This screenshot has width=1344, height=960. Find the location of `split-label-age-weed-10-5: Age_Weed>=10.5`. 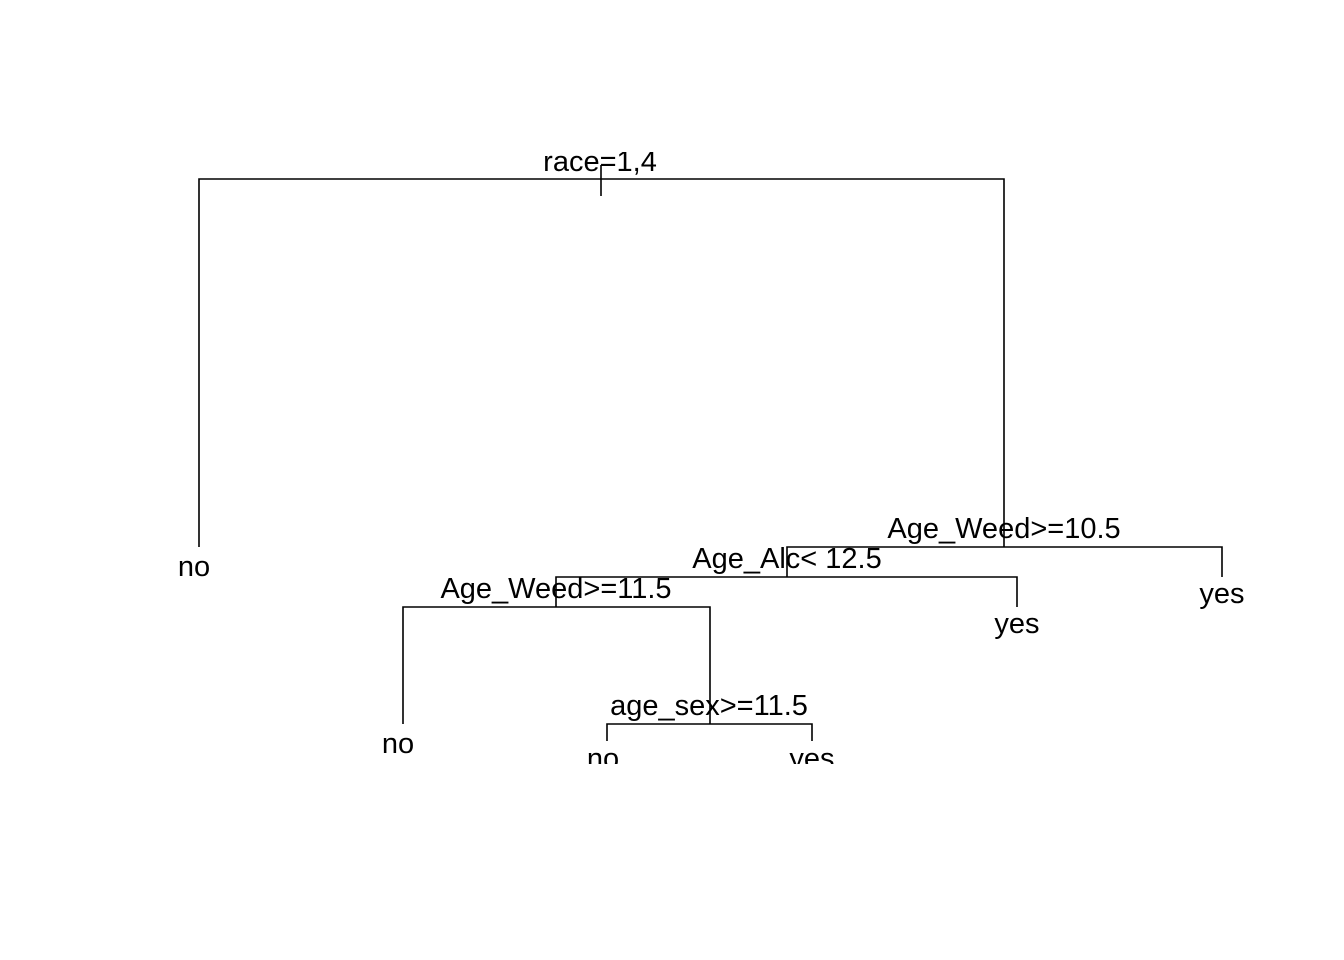

split-label-age-weed-10-5: Age_Weed>=10.5 is located at coordinates (1003, 529).